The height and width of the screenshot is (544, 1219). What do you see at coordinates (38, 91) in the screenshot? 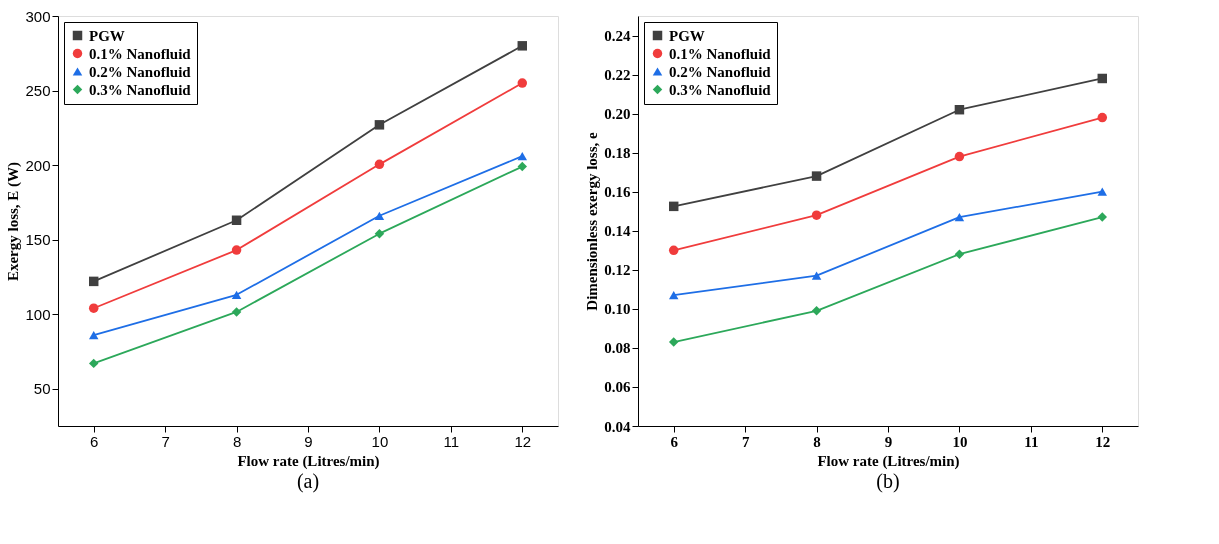
I see `y-tick-label: 250` at bounding box center [38, 91].